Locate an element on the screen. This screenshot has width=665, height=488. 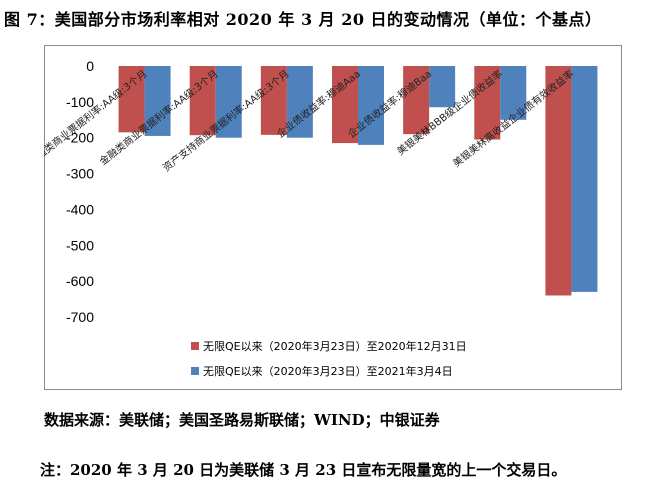
y-tick-label: -200 is located at coordinates (80, 138).